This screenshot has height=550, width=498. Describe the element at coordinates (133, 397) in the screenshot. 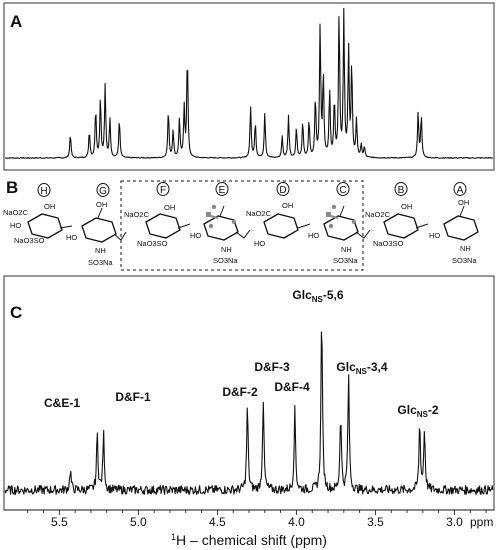

I see `peak-annotation: D&F-1` at that location.